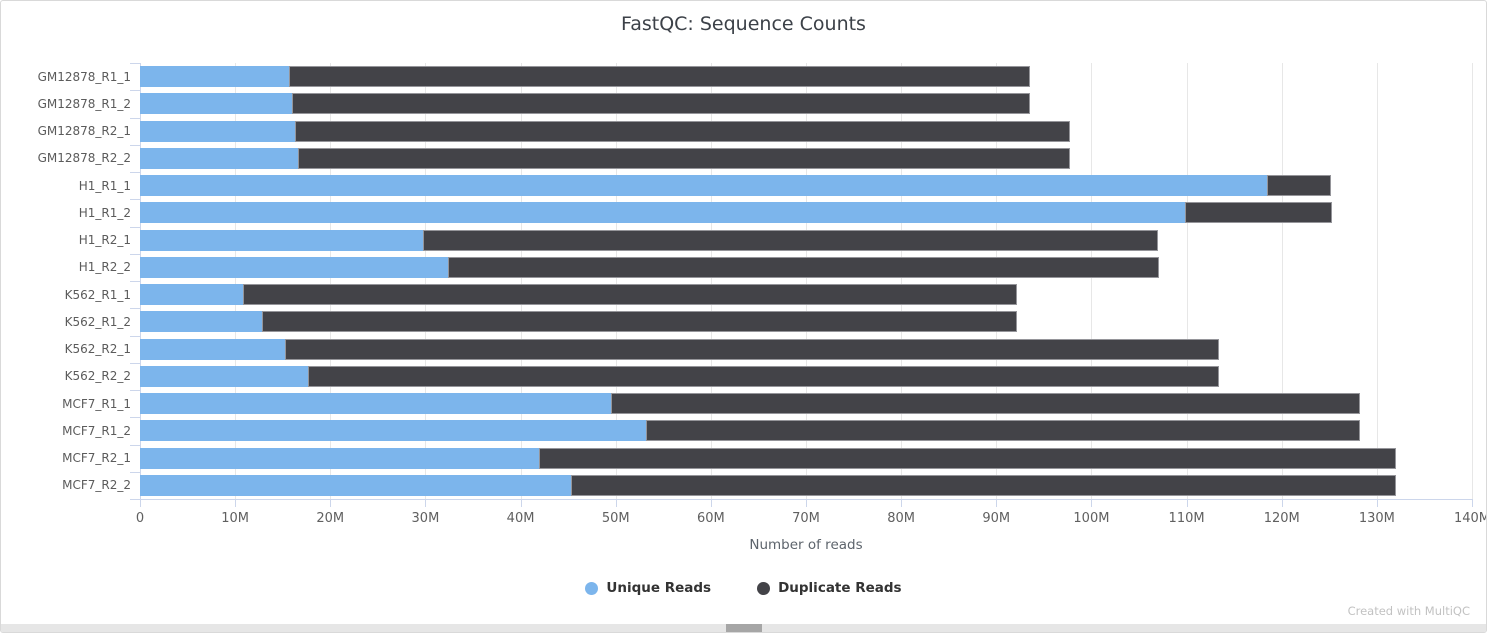 The image size is (1487, 633). I want to click on x-axis-tick-label: 120M, so click(1281, 518).